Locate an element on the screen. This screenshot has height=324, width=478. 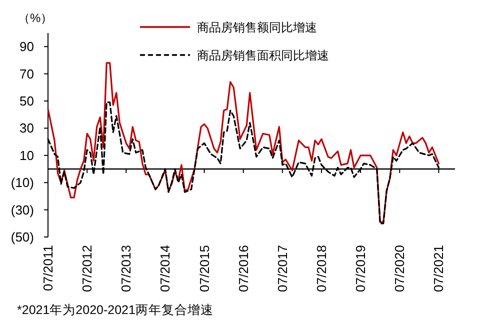
x-tick-label: 07/2018 is located at coordinates (322, 268).